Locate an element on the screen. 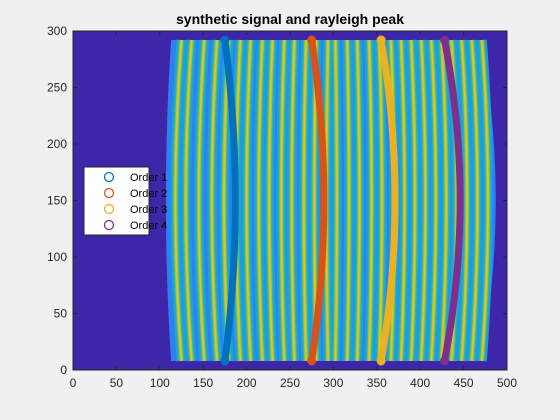  x-tick-label: 350 is located at coordinates (377, 383).